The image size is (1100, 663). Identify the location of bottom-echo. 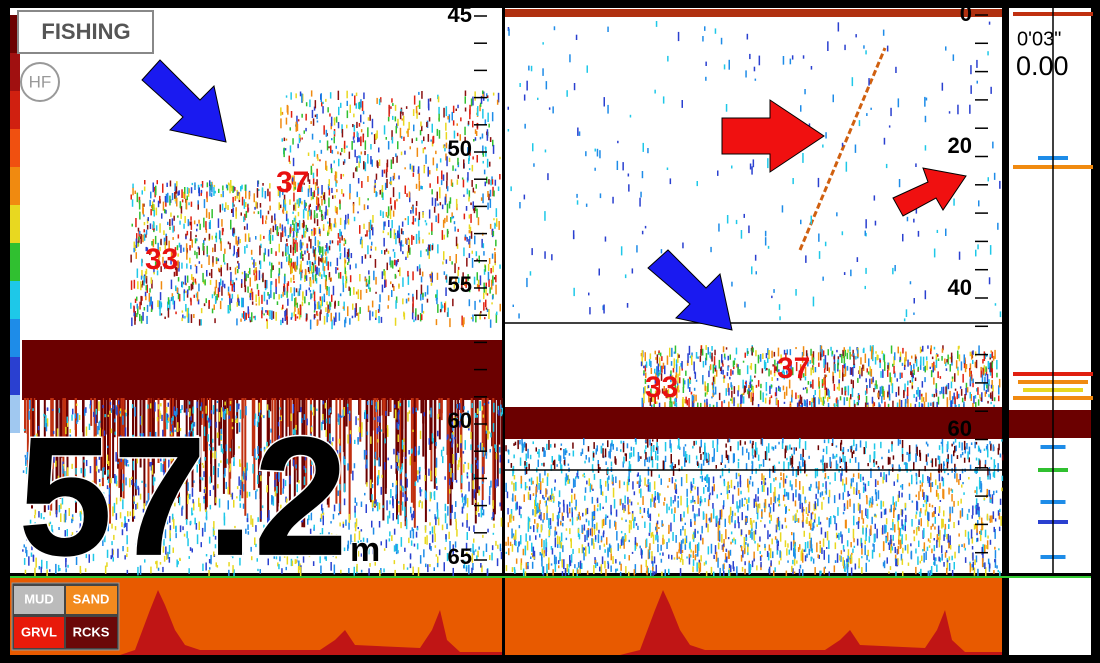
(262, 367).